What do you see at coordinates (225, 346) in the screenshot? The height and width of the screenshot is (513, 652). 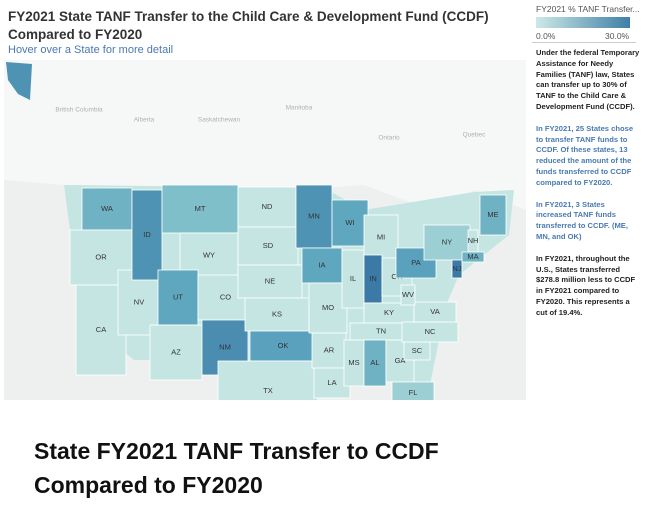 I see `state-label: NM` at bounding box center [225, 346].